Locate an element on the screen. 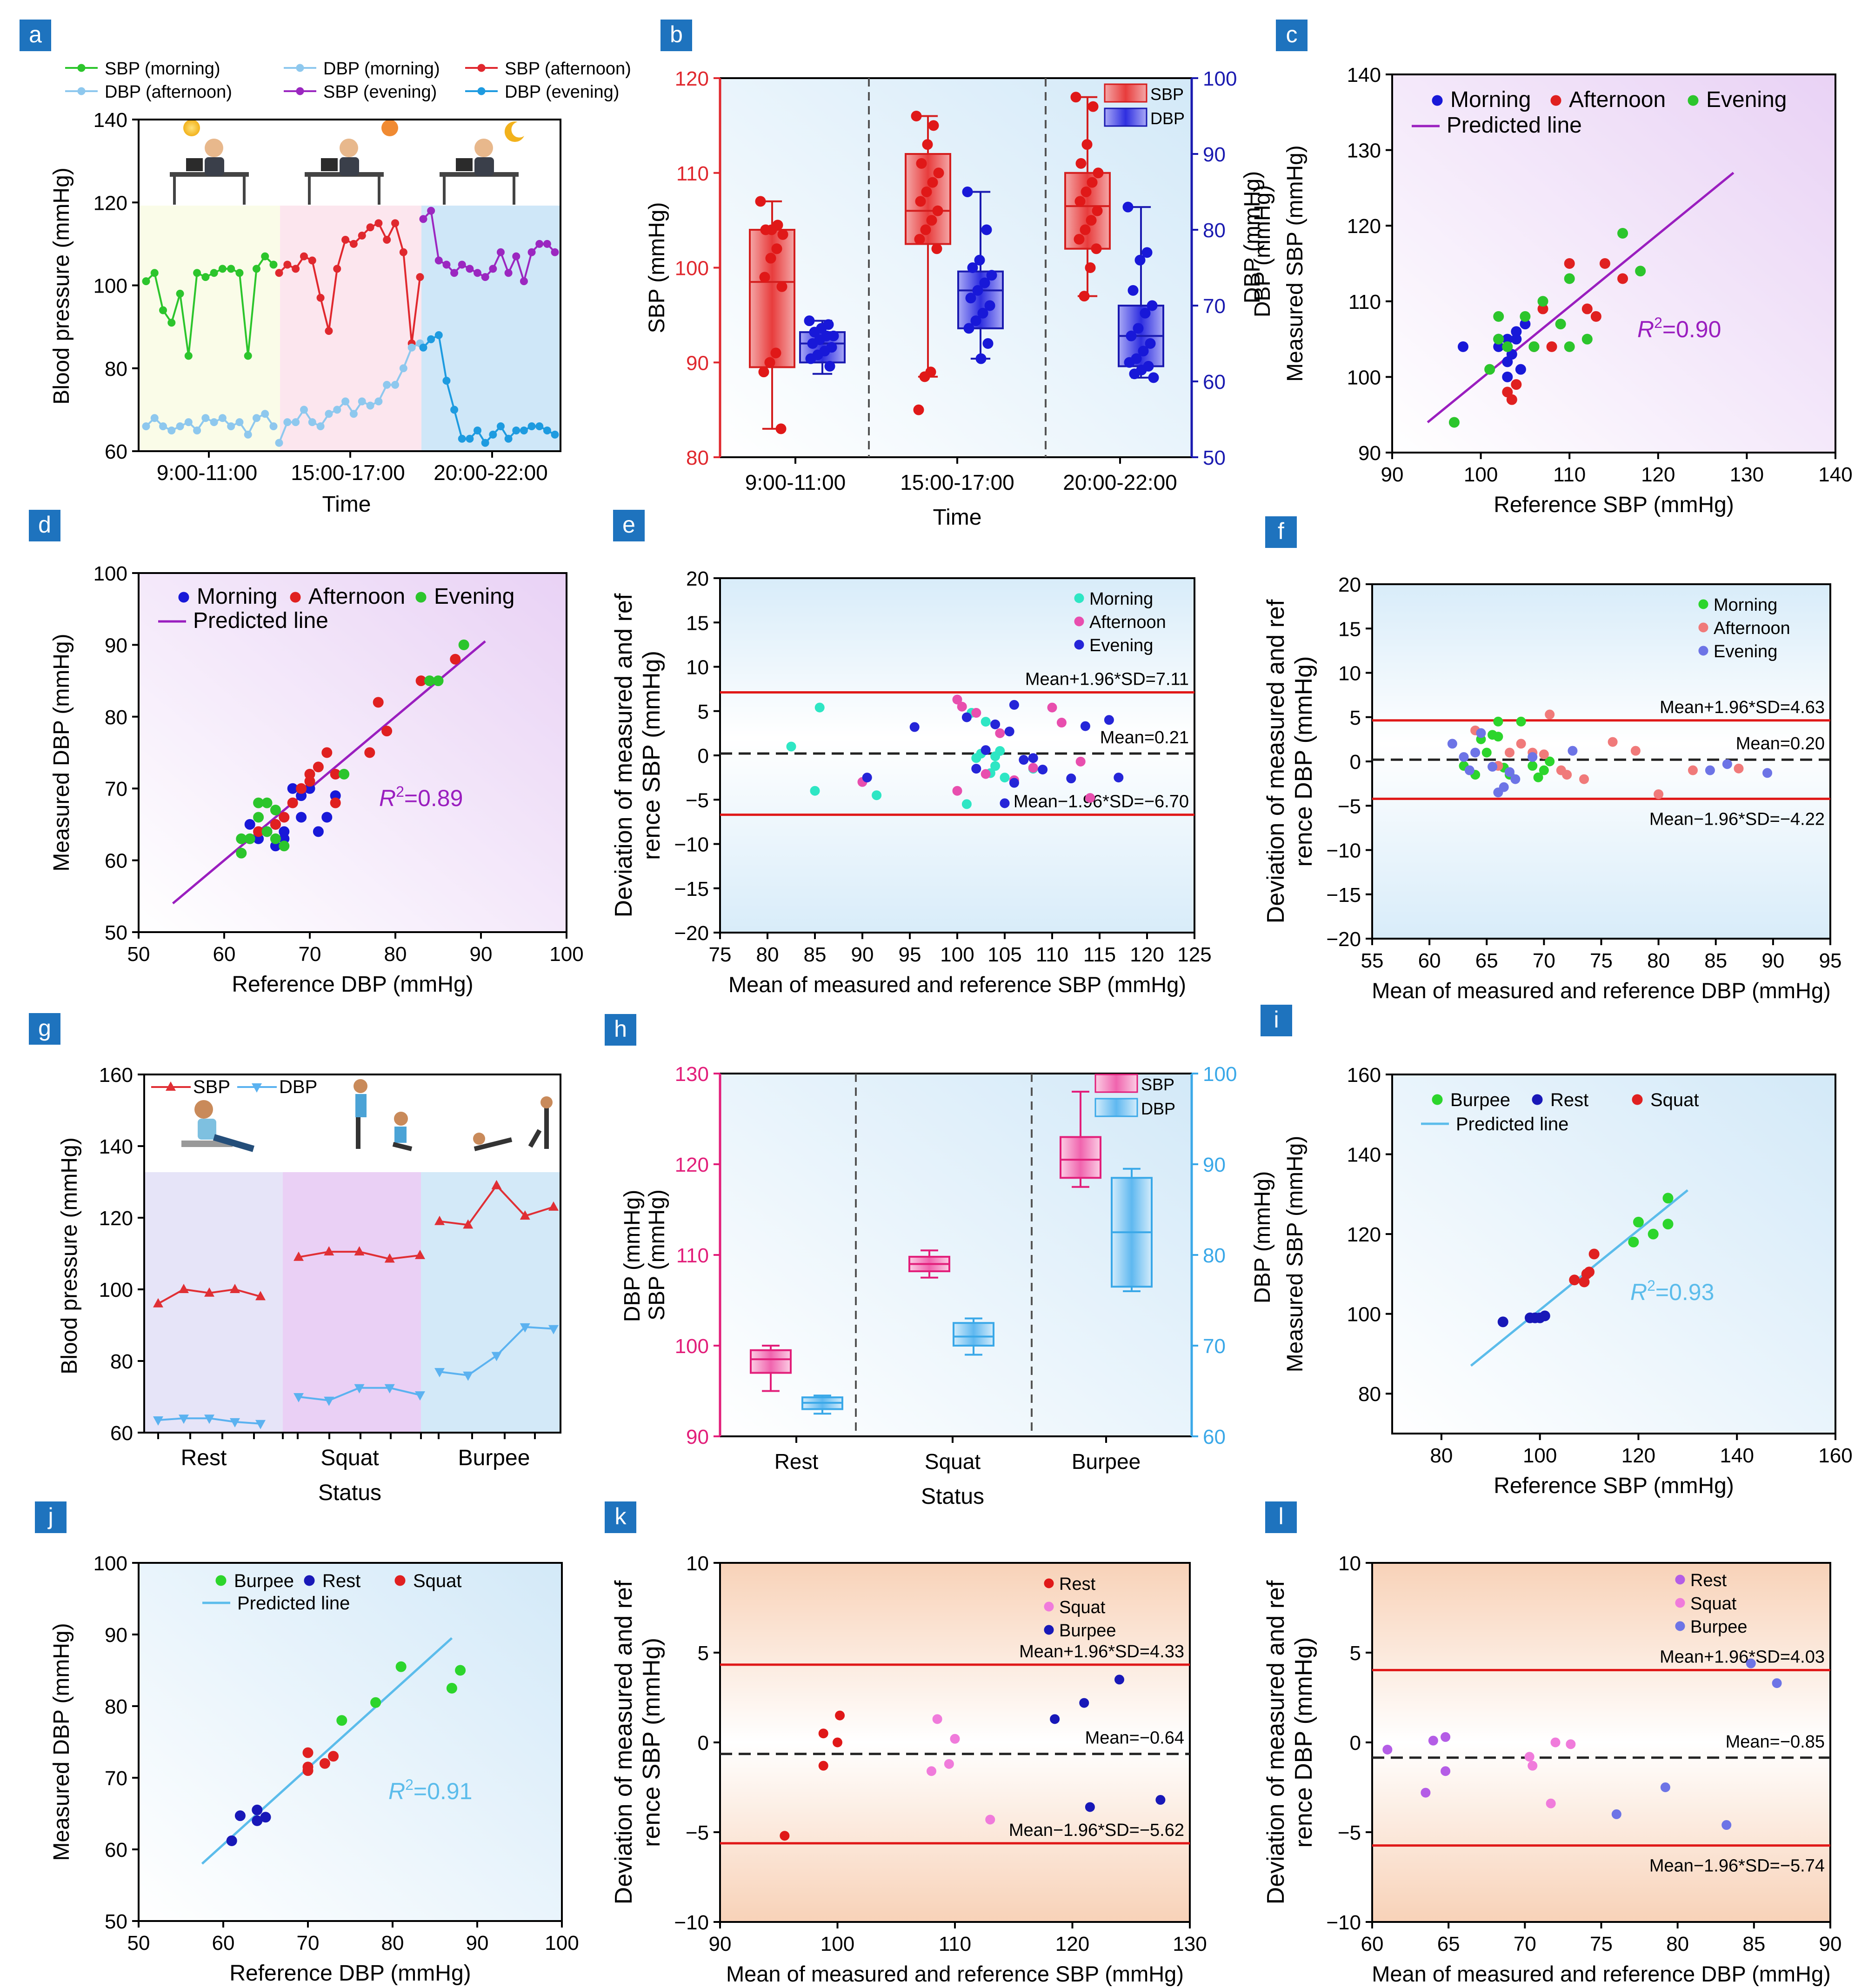  x-axis-title: Reference DBP (mmHg) is located at coordinates (352, 985).